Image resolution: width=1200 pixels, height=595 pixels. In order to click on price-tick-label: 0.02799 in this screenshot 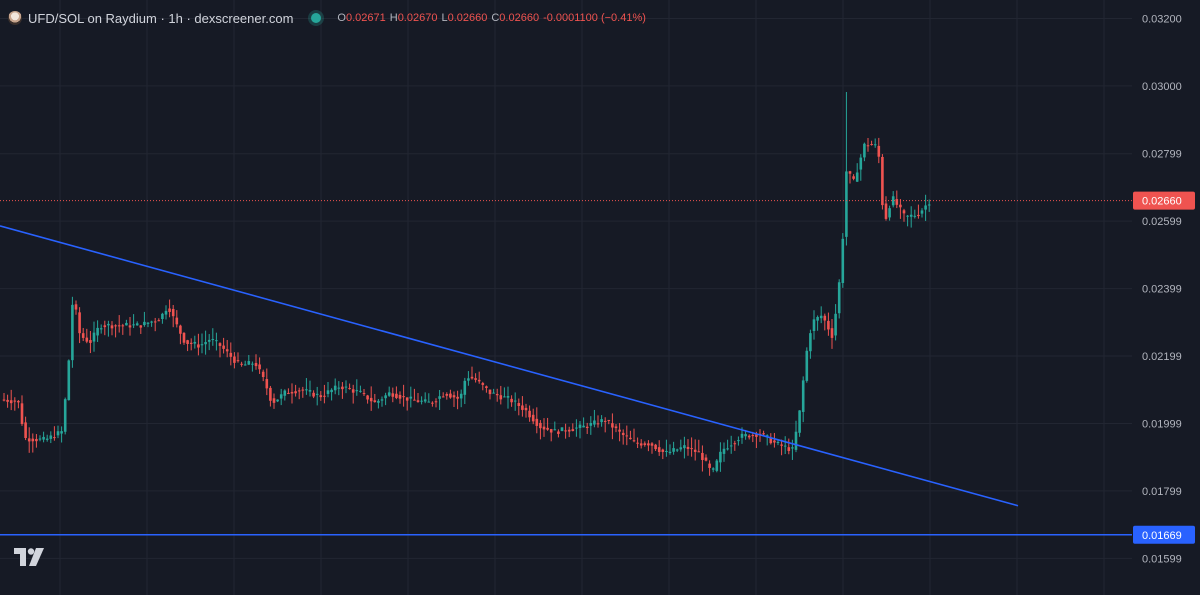, I will do `click(1162, 155)`.